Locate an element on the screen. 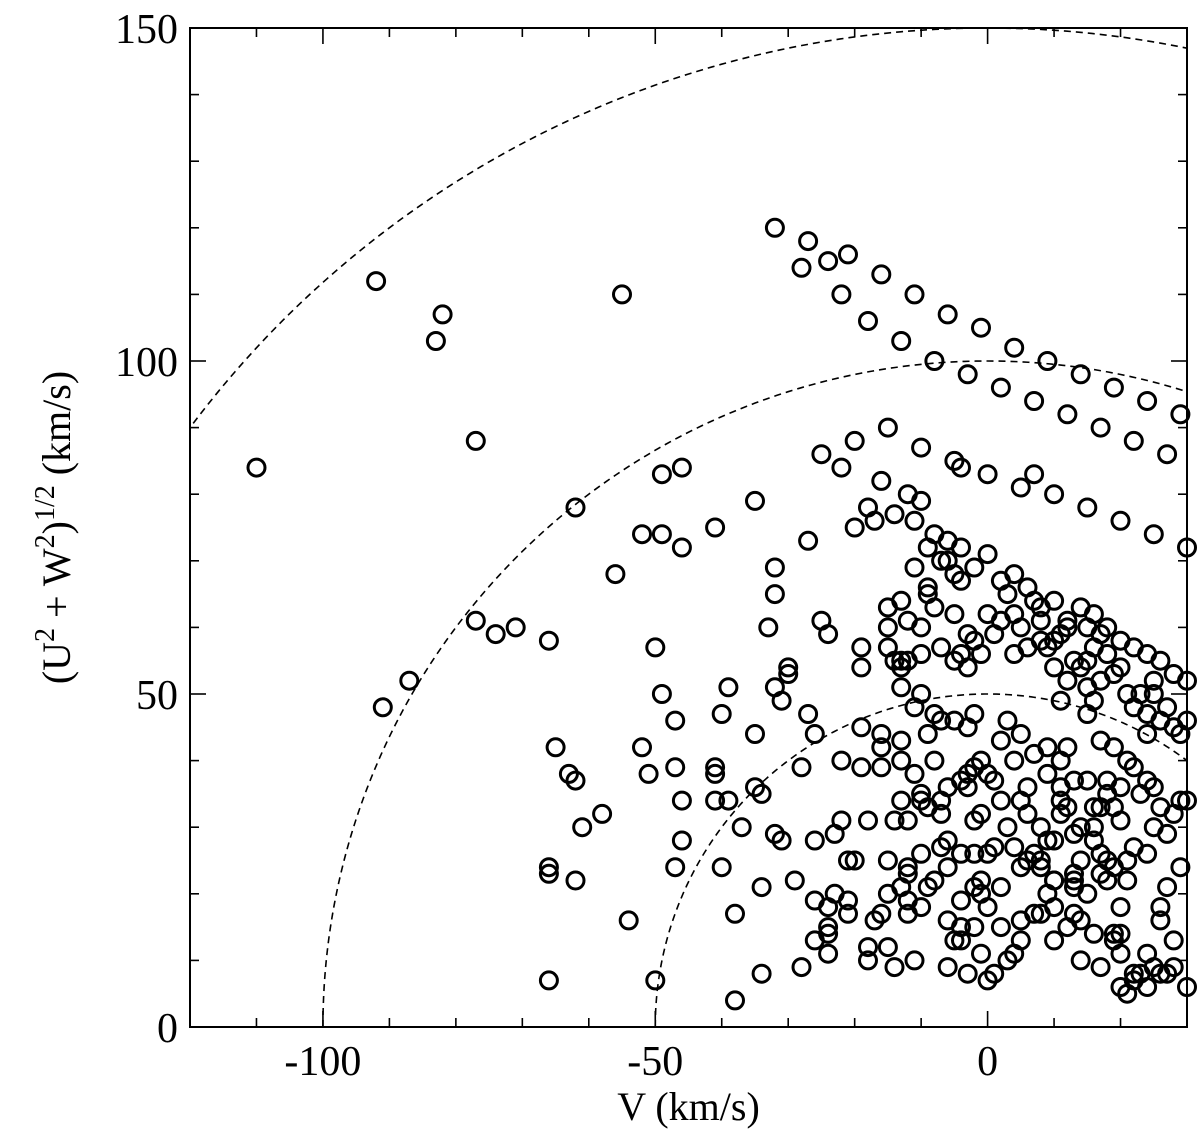  y-axis-title: (U2 + W2)1/2 (km/s) is located at coordinates (54, 527).